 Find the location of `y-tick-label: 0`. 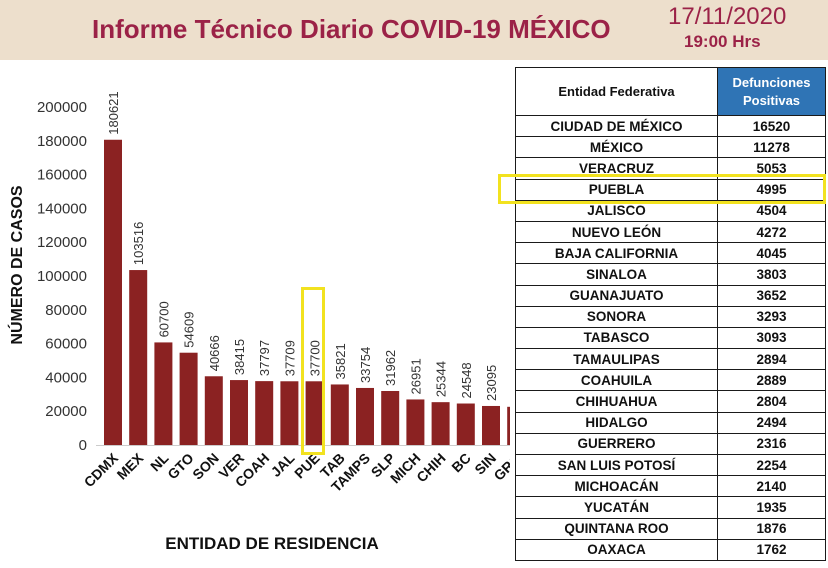

y-tick-label: 0 is located at coordinates (83, 445).